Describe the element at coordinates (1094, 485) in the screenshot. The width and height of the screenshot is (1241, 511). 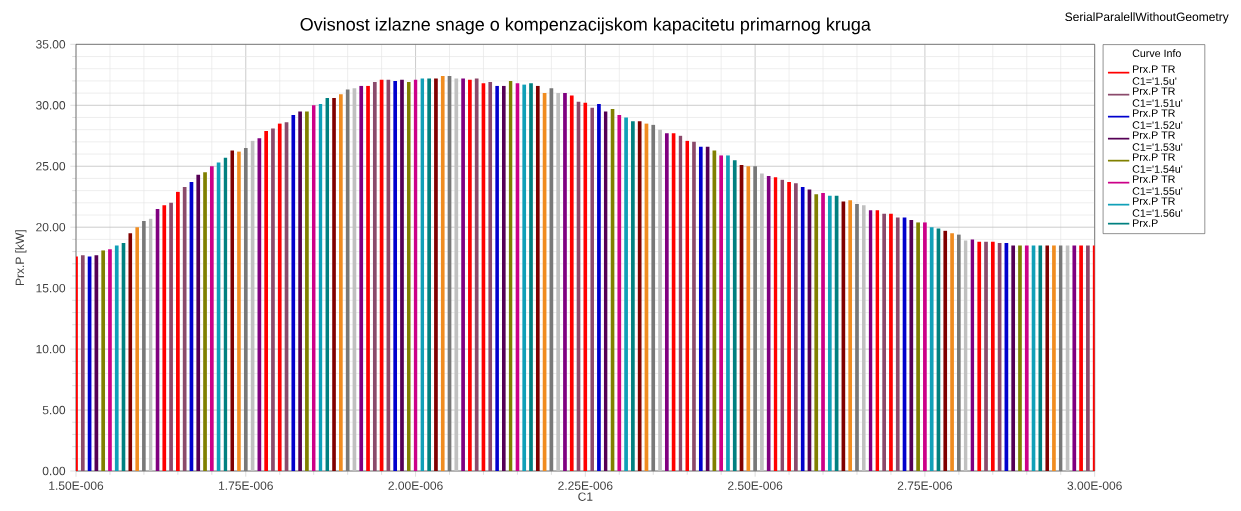
I see `x-tick-label: 3.00E-006` at that location.